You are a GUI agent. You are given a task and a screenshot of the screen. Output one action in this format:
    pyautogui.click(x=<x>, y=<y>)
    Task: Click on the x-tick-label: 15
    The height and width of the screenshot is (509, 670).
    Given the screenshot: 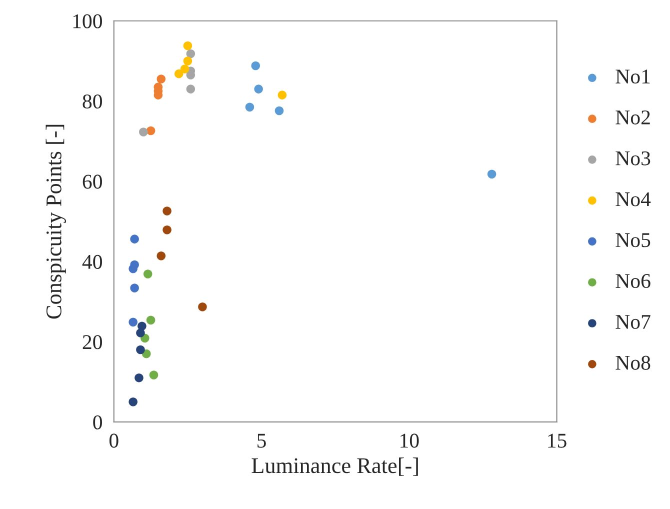 What is the action you would take?
    pyautogui.click(x=557, y=441)
    